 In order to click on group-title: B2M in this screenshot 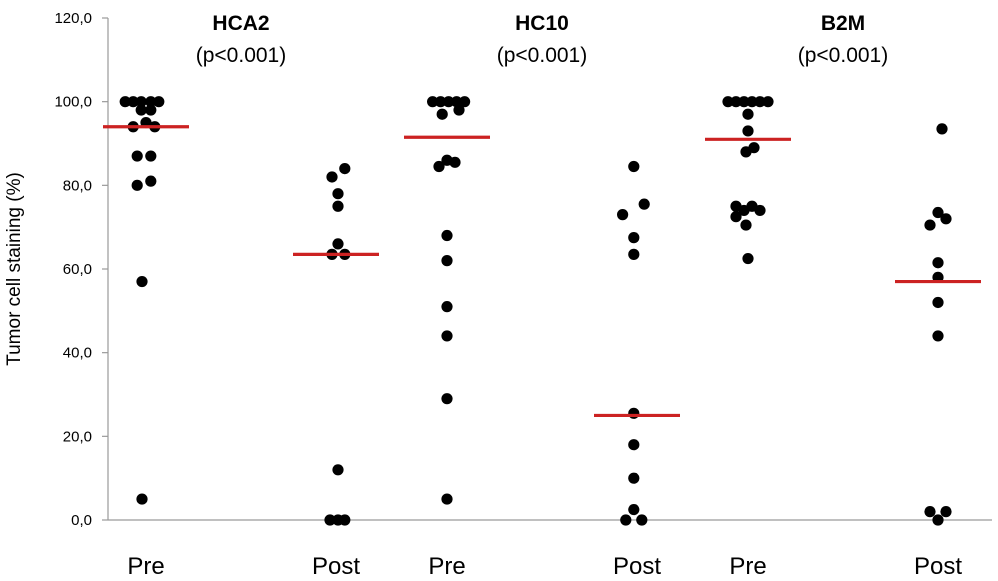, I will do `click(843, 23)`.